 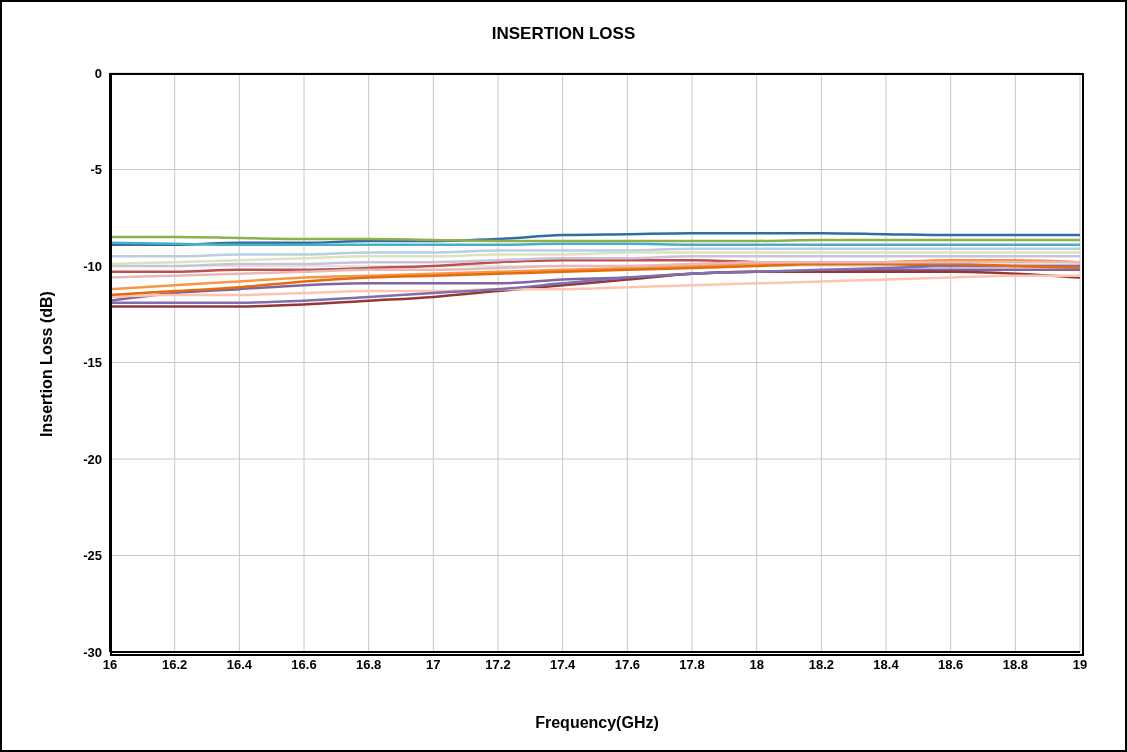 What do you see at coordinates (627, 665) in the screenshot?
I see `x-tick-label: 17.6` at bounding box center [627, 665].